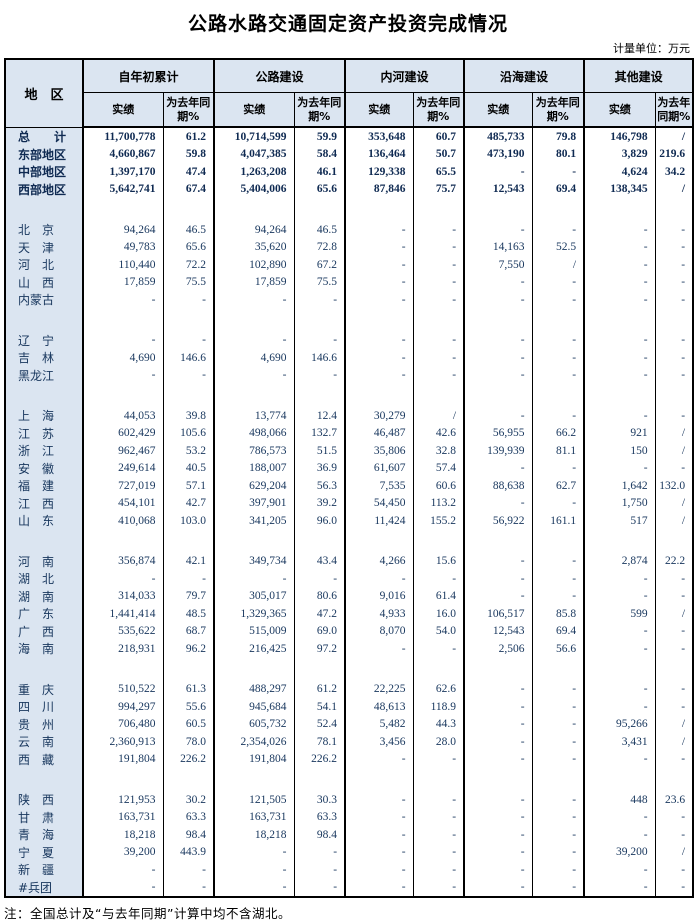 The height and width of the screenshot is (923, 696). Describe the element at coordinates (254, 521) in the screenshot. I see `value-cell: 341,205` at that location.